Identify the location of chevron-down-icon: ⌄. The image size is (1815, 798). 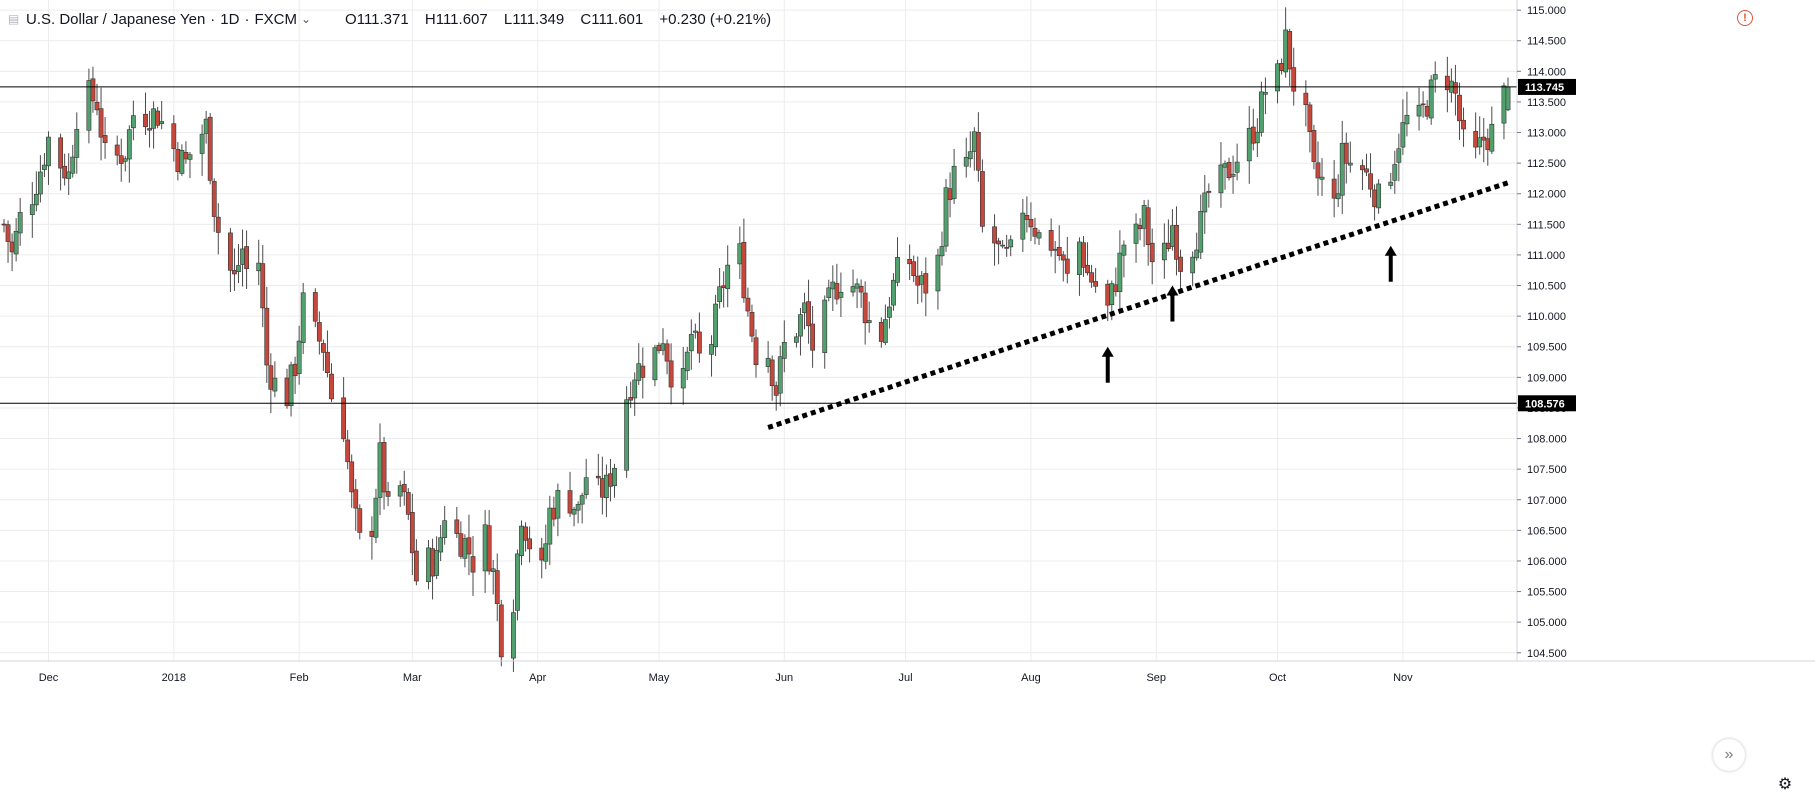
(306, 19).